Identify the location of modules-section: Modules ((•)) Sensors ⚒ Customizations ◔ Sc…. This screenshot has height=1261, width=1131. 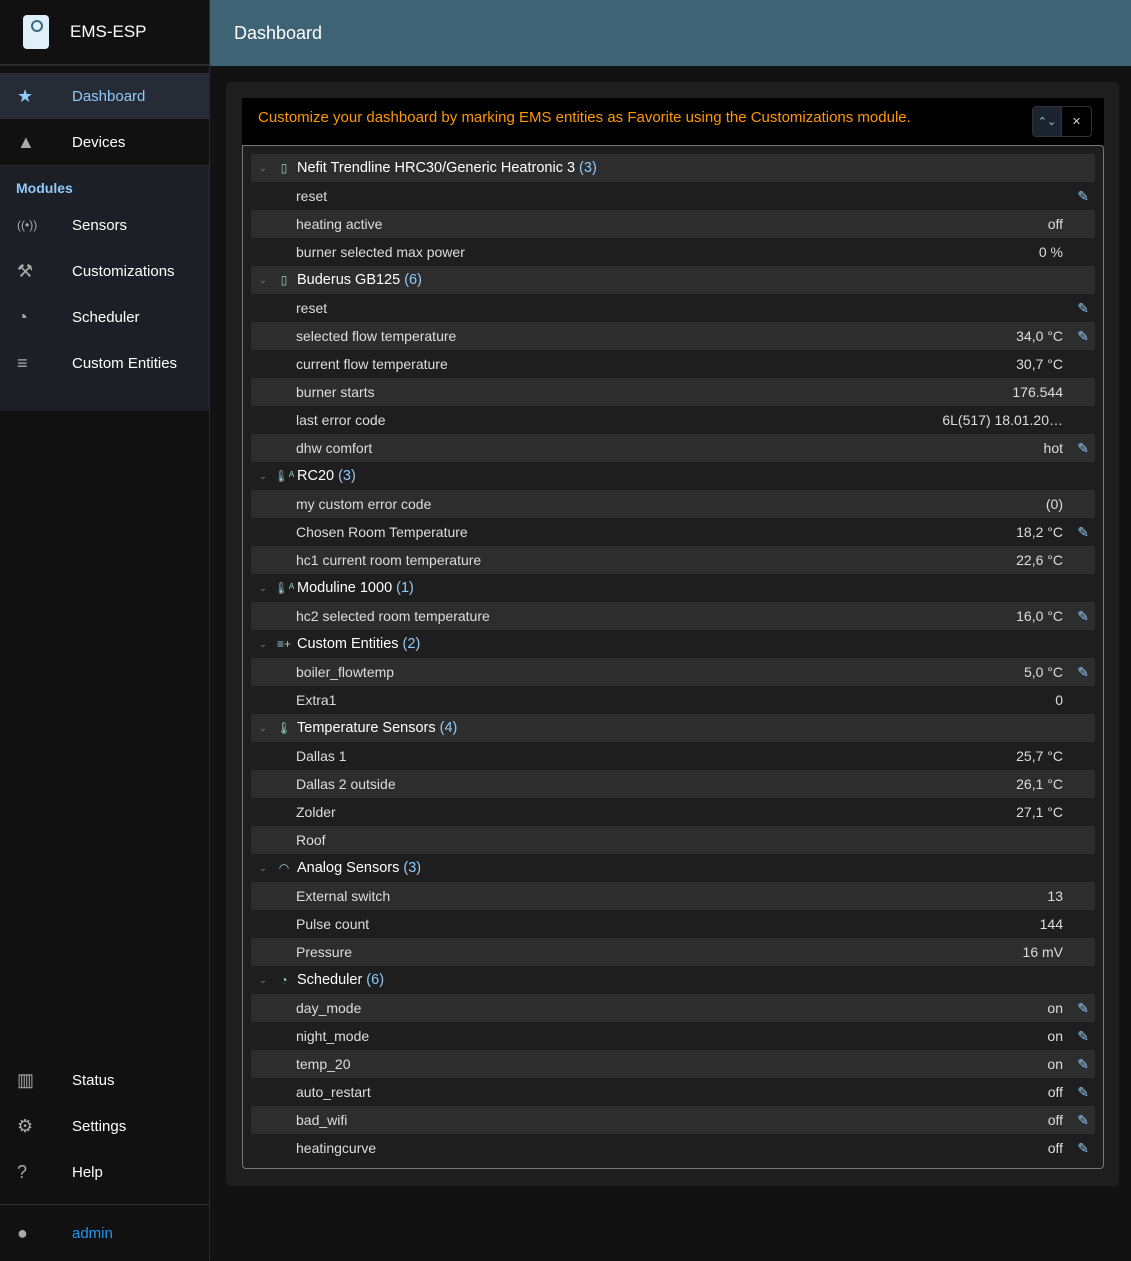
(104, 288).